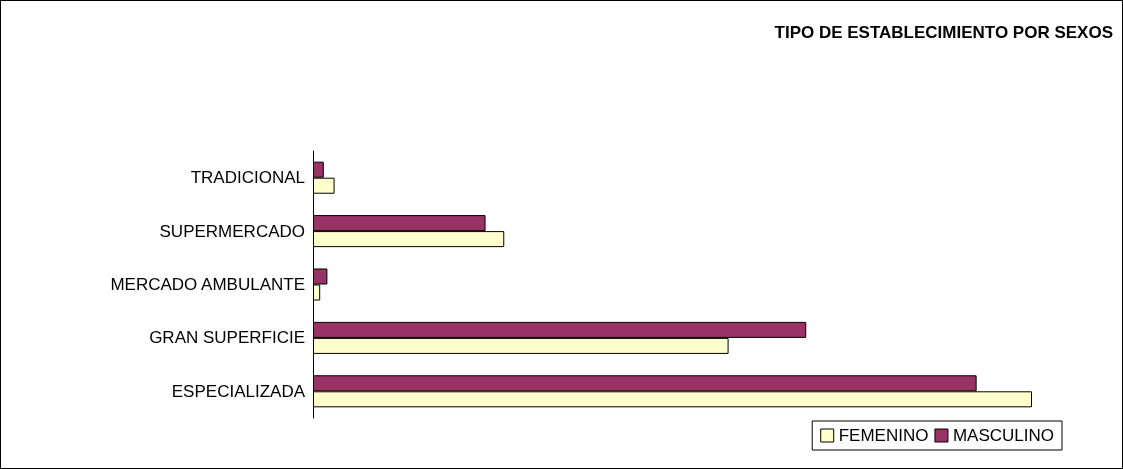 The image size is (1123, 469). What do you see at coordinates (883, 435) in the screenshot?
I see `legend-label: FEMENINO` at bounding box center [883, 435].